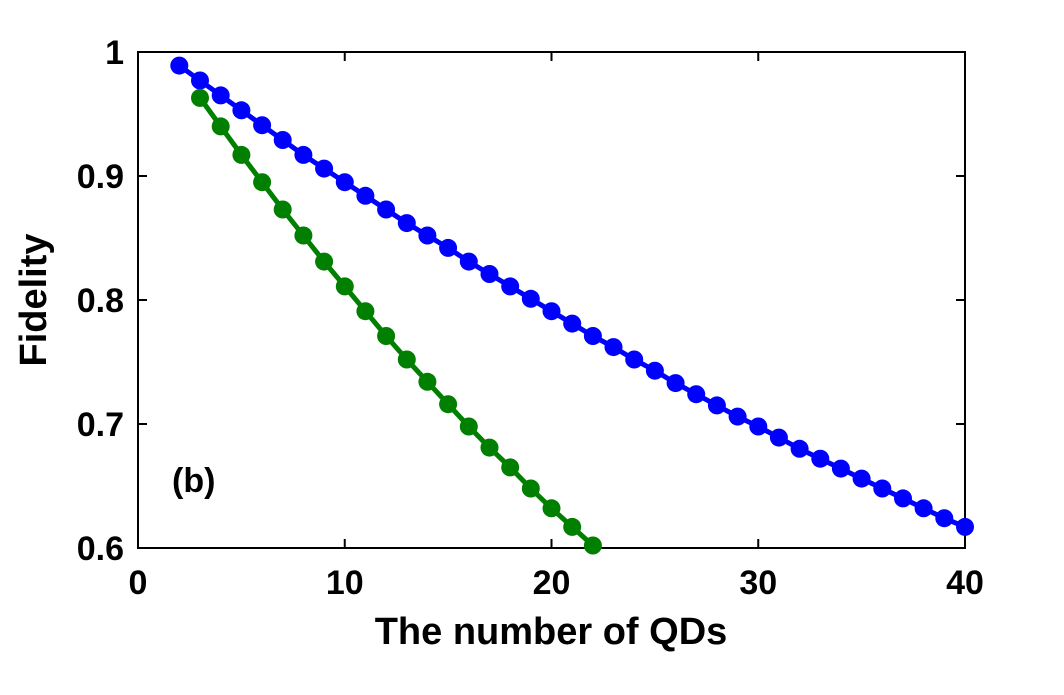 The image size is (1064, 695). Describe the element at coordinates (138, 583) in the screenshot. I see `x-tick-label: 0` at that location.